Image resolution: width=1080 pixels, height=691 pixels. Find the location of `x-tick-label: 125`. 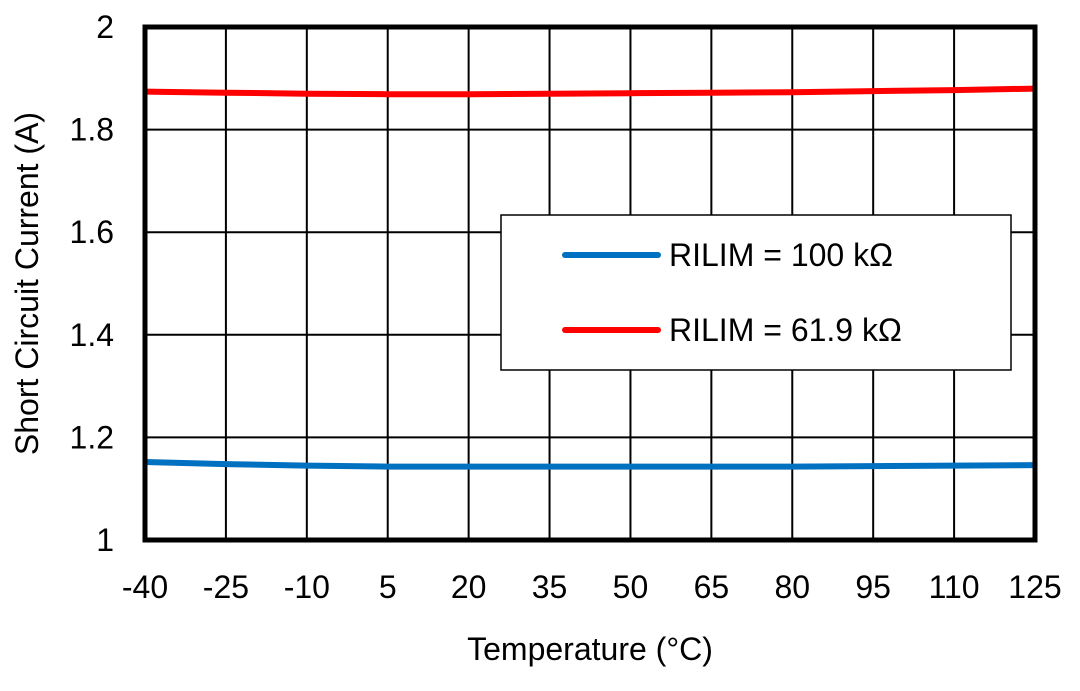

x-tick-label: 125 is located at coordinates (1034, 587).